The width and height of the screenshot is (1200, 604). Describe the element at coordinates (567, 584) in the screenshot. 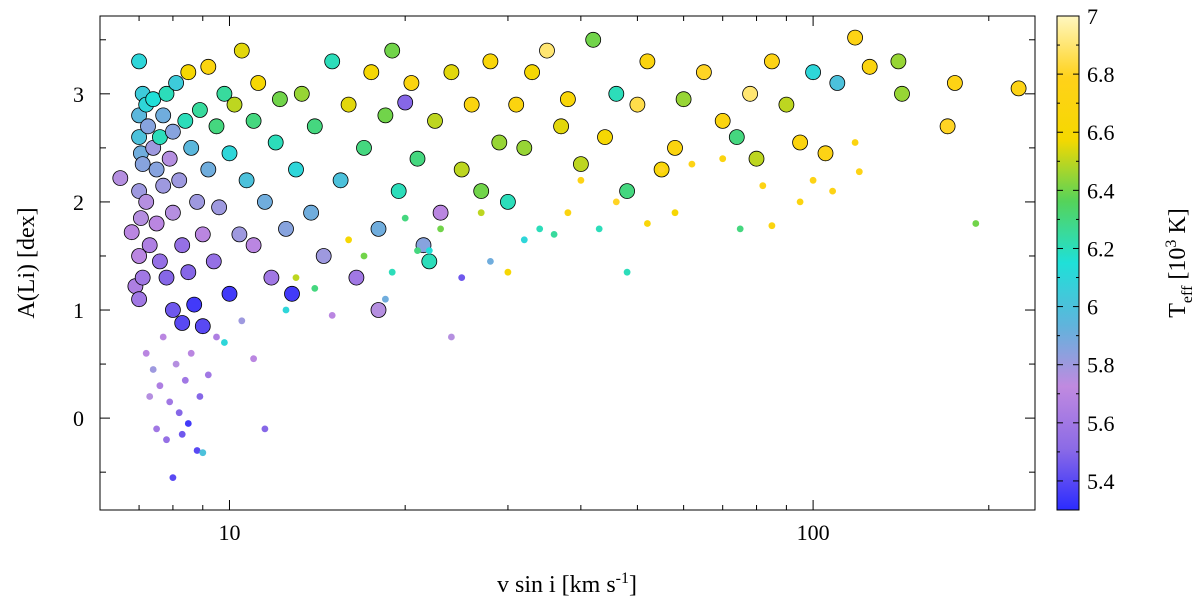

I see `x-axis-label: v sin i [km s-1]` at that location.